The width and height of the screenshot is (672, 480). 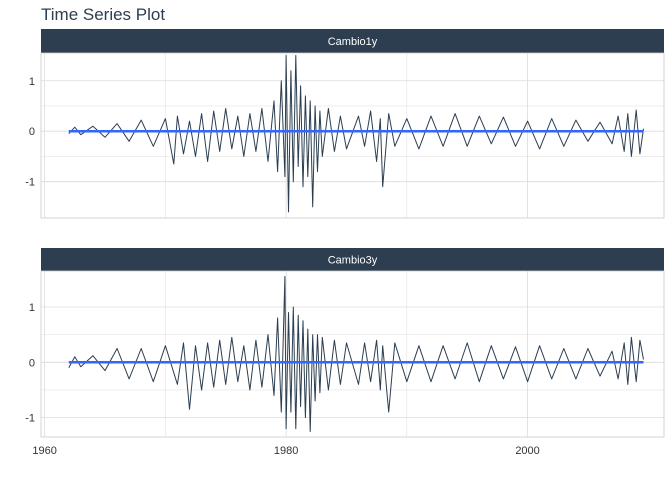 I want to click on x-tick-label: 1960, so click(x=44, y=451).